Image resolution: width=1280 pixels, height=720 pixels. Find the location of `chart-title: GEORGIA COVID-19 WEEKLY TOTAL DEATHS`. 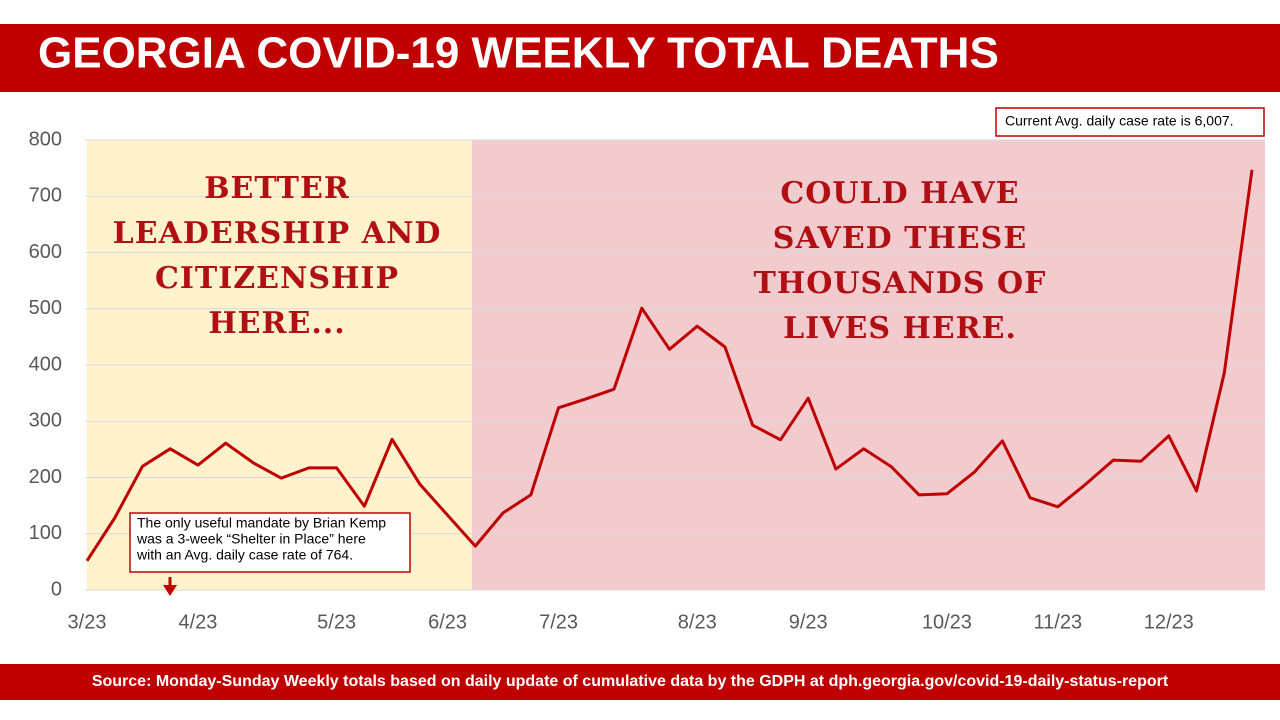

chart-title: GEORGIA COVID-19 WEEKLY TOTAL DEATHS is located at coordinates (518, 53).